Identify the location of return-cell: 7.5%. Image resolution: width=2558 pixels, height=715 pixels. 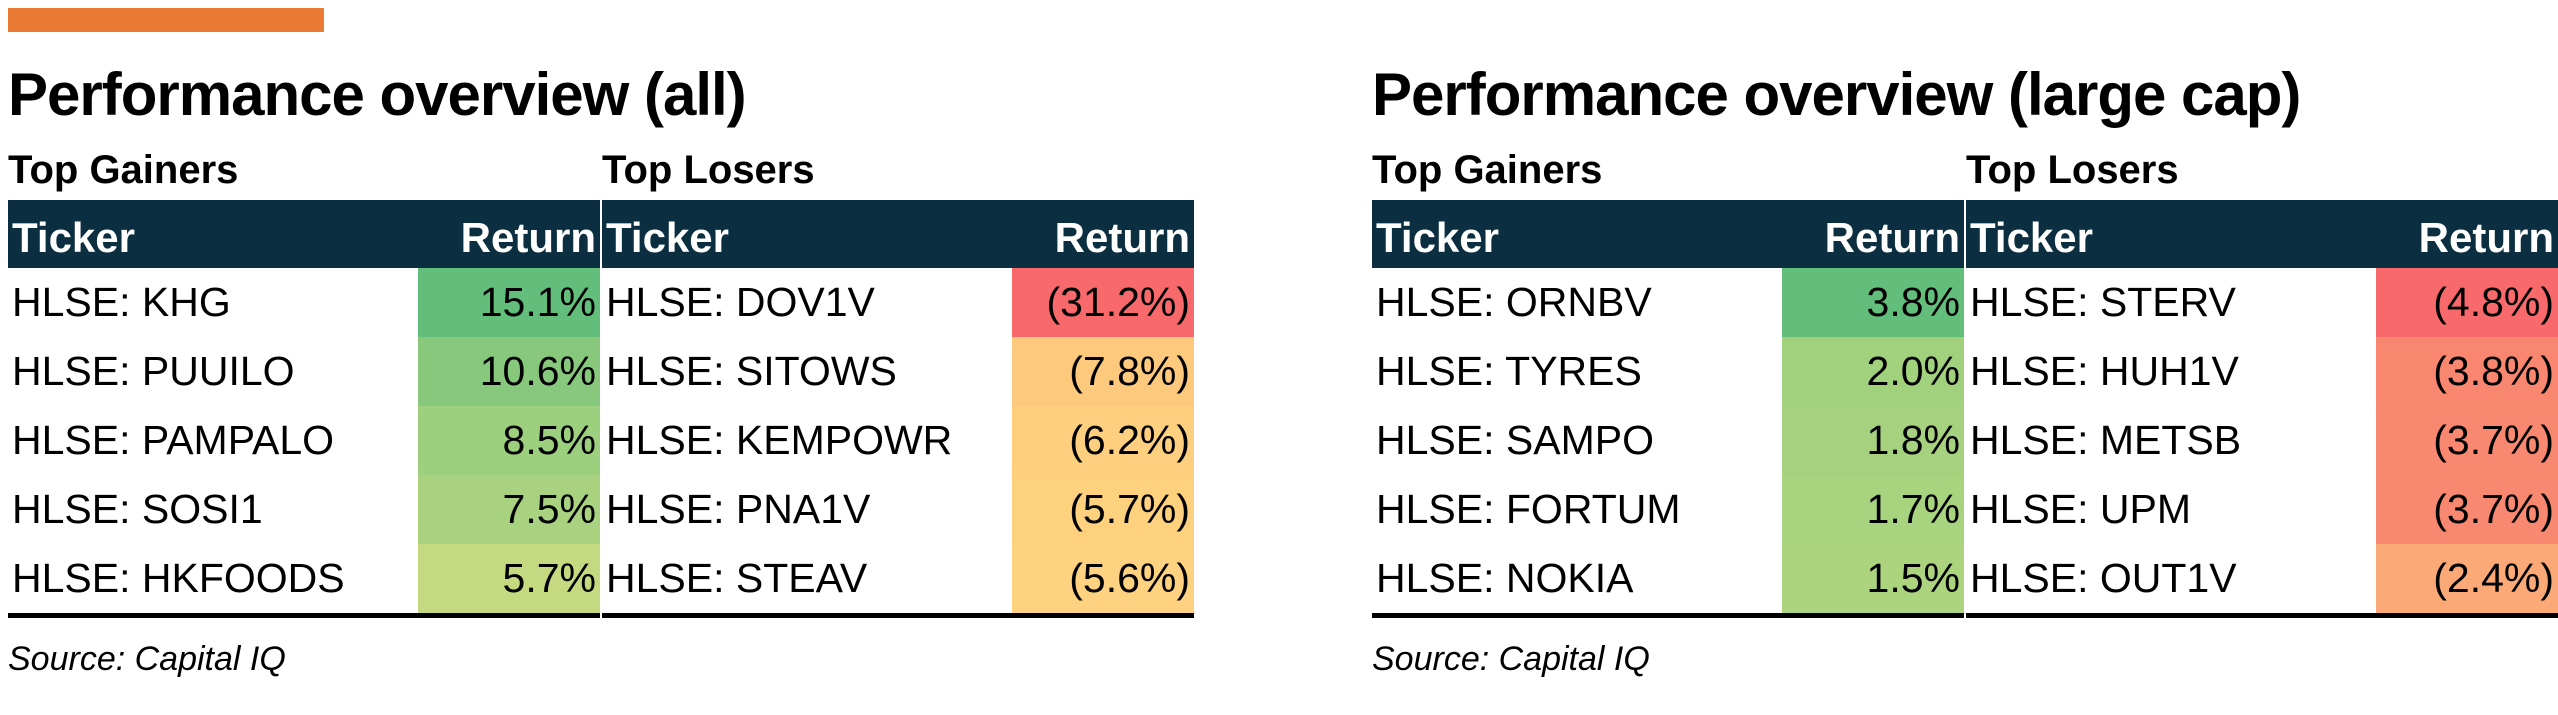
(509, 509).